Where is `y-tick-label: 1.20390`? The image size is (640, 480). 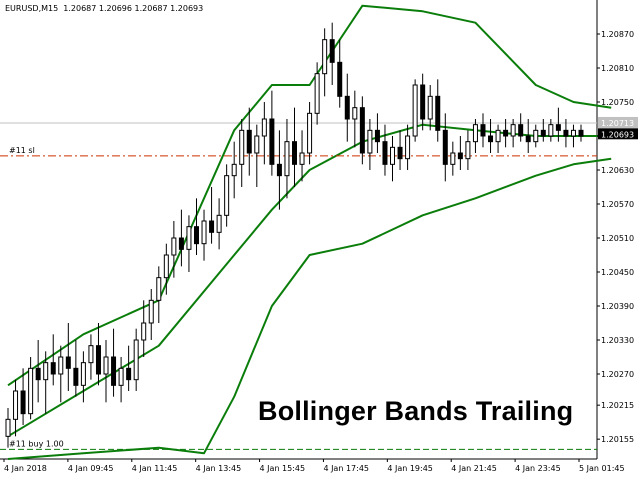
y-tick-label: 1.20390 is located at coordinates (617, 306).